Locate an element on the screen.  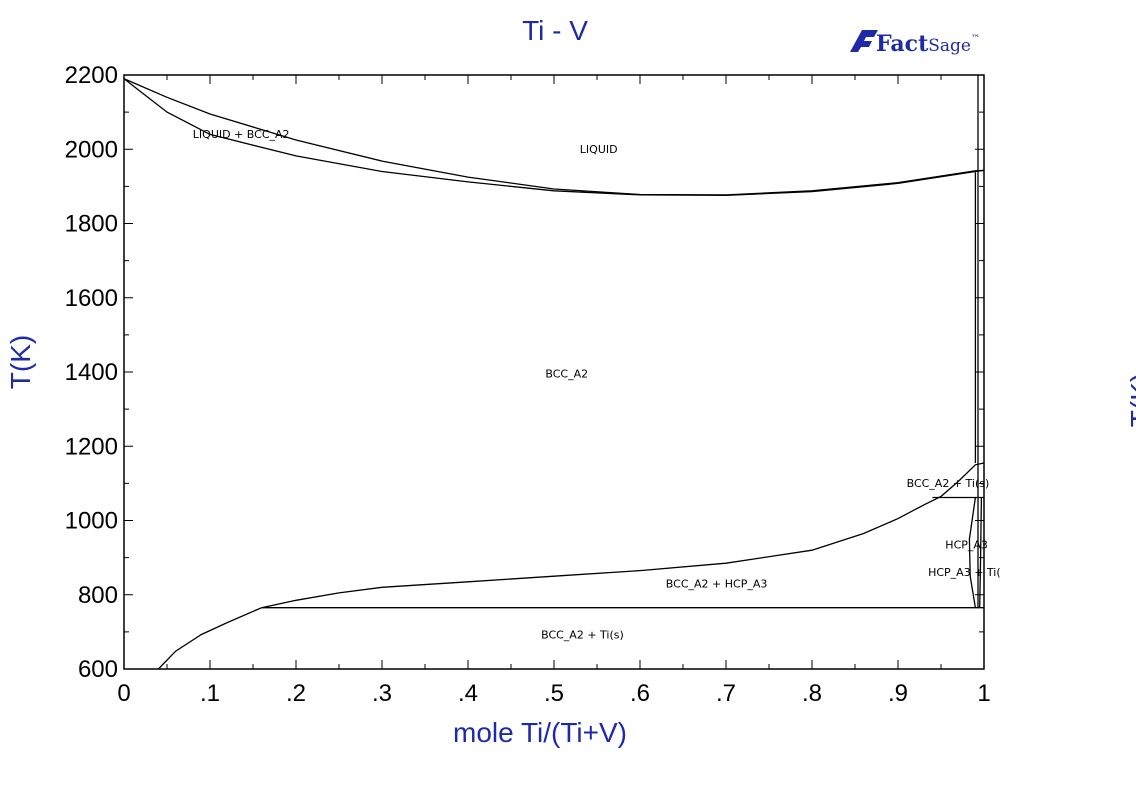
logo-f-icon is located at coordinates (864, 41).